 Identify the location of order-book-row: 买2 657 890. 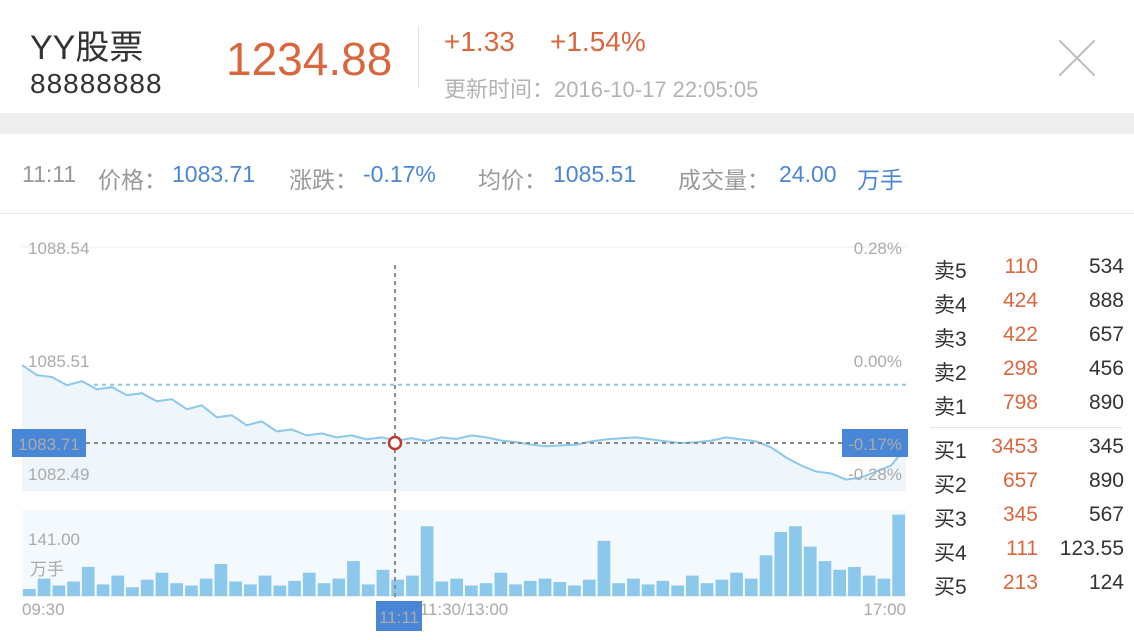
(1030, 484).